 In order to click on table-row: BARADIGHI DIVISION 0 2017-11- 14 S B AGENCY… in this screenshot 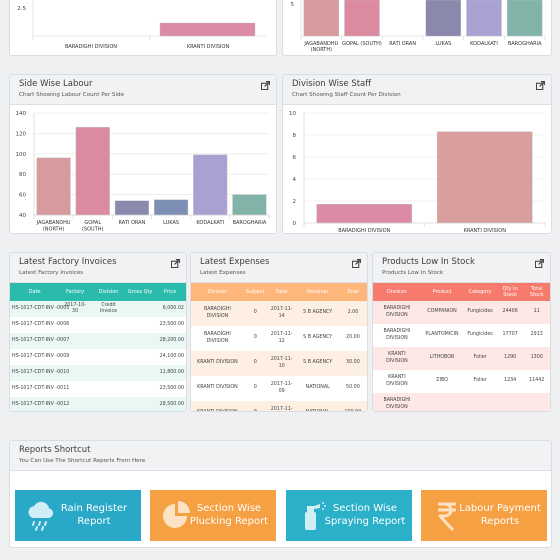, I will do `click(279, 313)`.